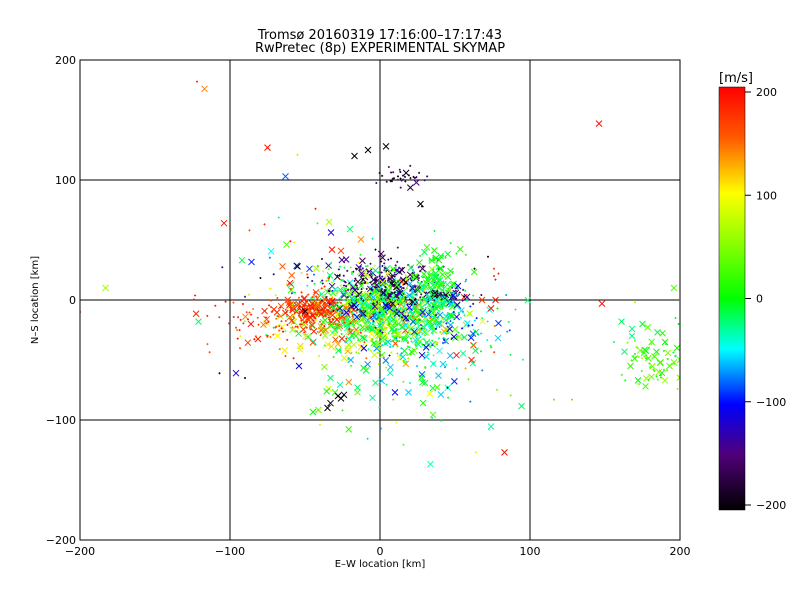  I want to click on colorbar-tick-label: 100, so click(766, 195).